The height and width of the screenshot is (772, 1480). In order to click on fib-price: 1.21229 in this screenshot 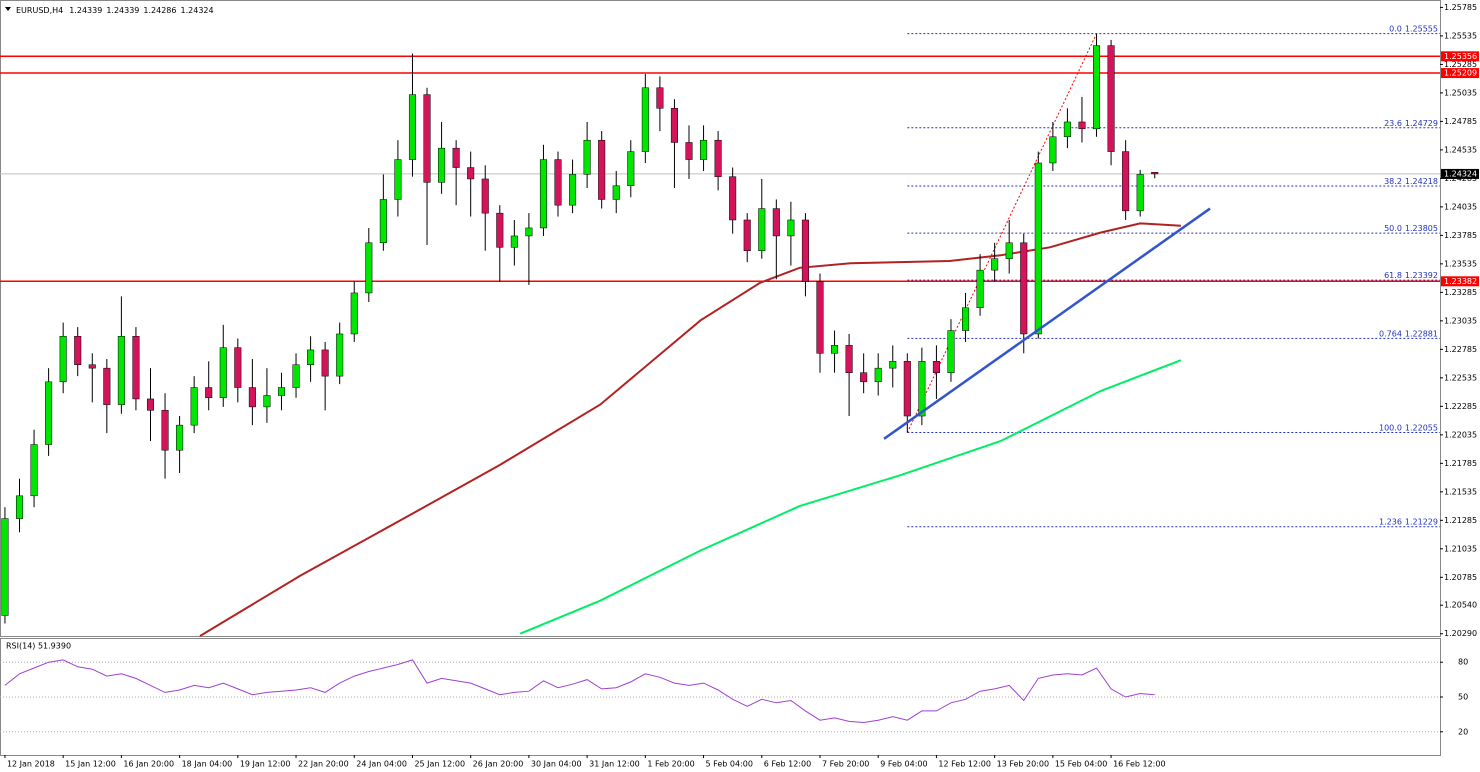, I will do `click(1421, 521)`.